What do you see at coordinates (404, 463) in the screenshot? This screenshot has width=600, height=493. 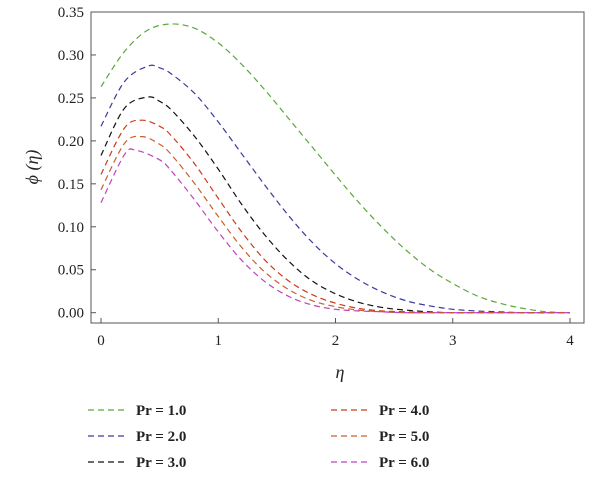 I see `legend-label: Pr = 6.0` at bounding box center [404, 463].